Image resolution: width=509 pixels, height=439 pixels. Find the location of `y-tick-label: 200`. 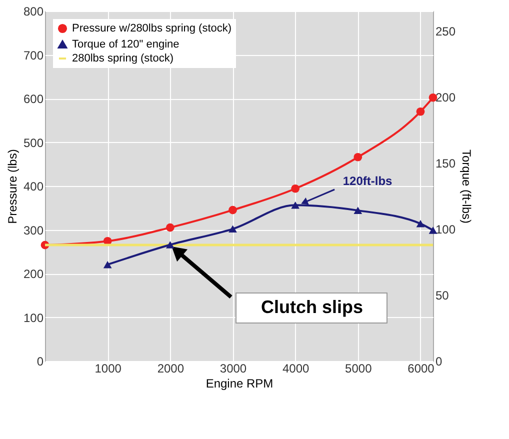

y-tick-label: 200 is located at coordinates (33, 274).